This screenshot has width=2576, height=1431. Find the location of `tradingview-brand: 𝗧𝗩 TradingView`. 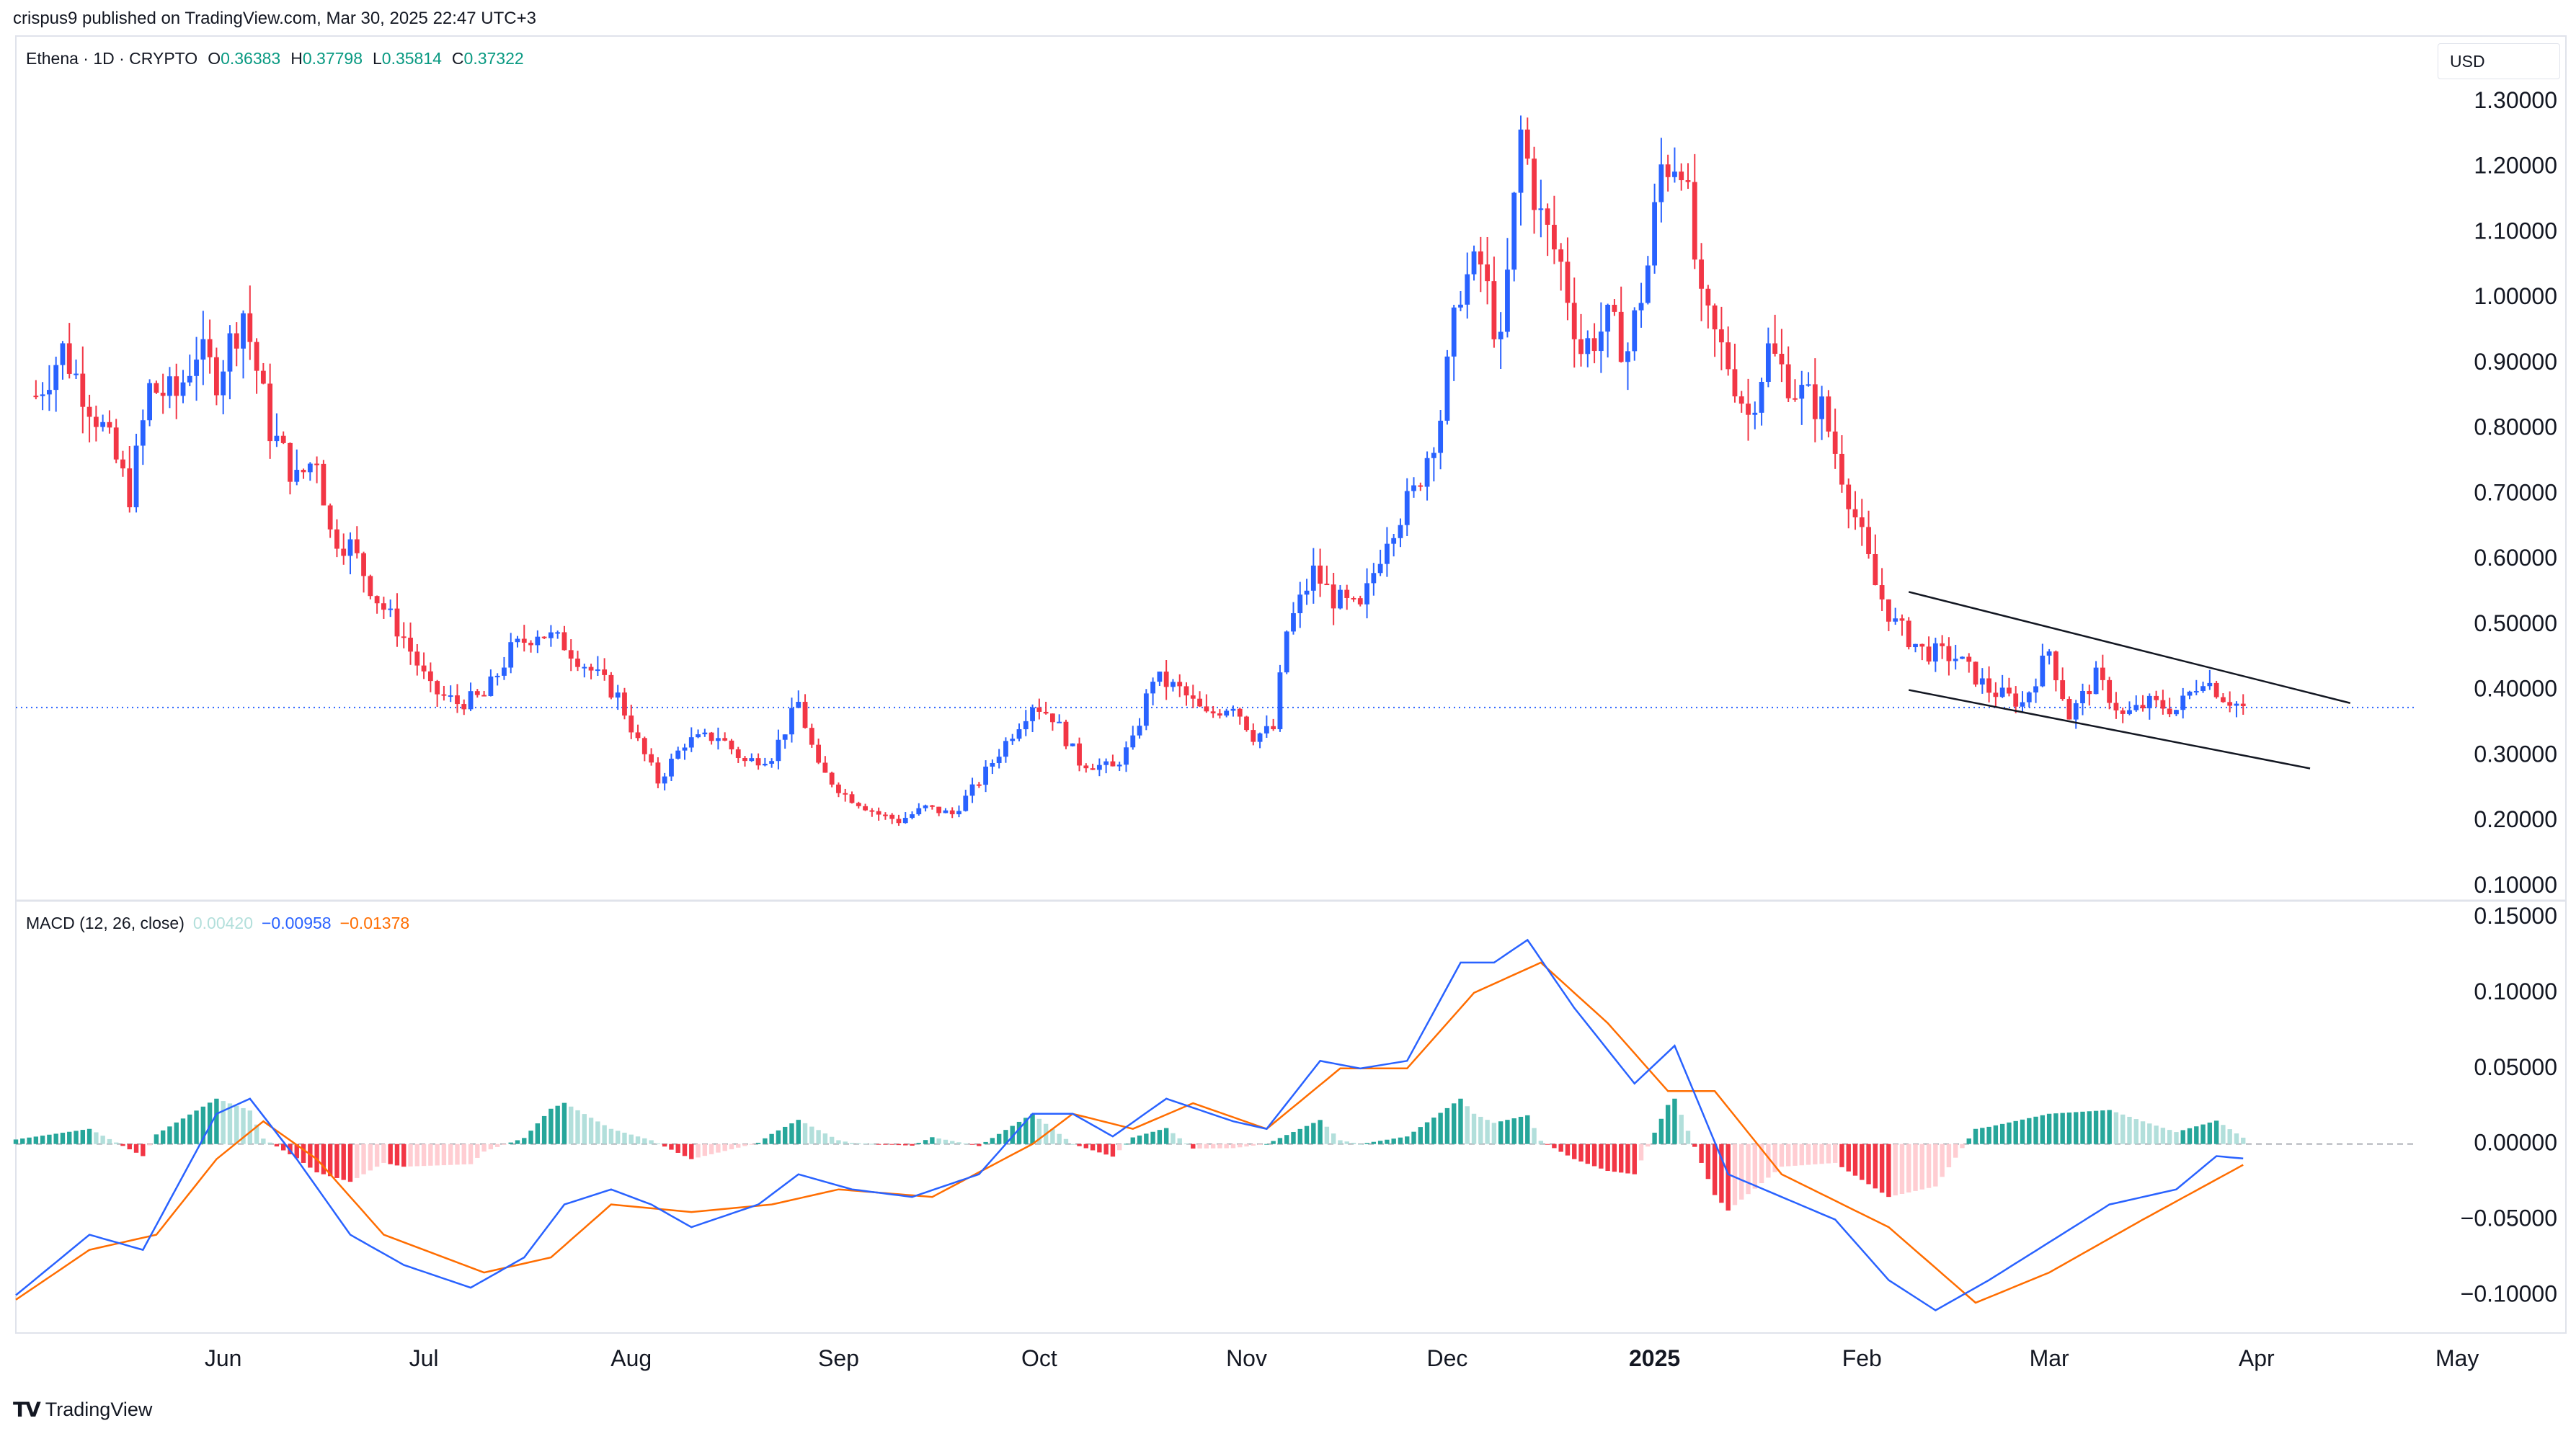

tradingview-brand: 𝗧𝗩 TradingView is located at coordinates (82, 1410).